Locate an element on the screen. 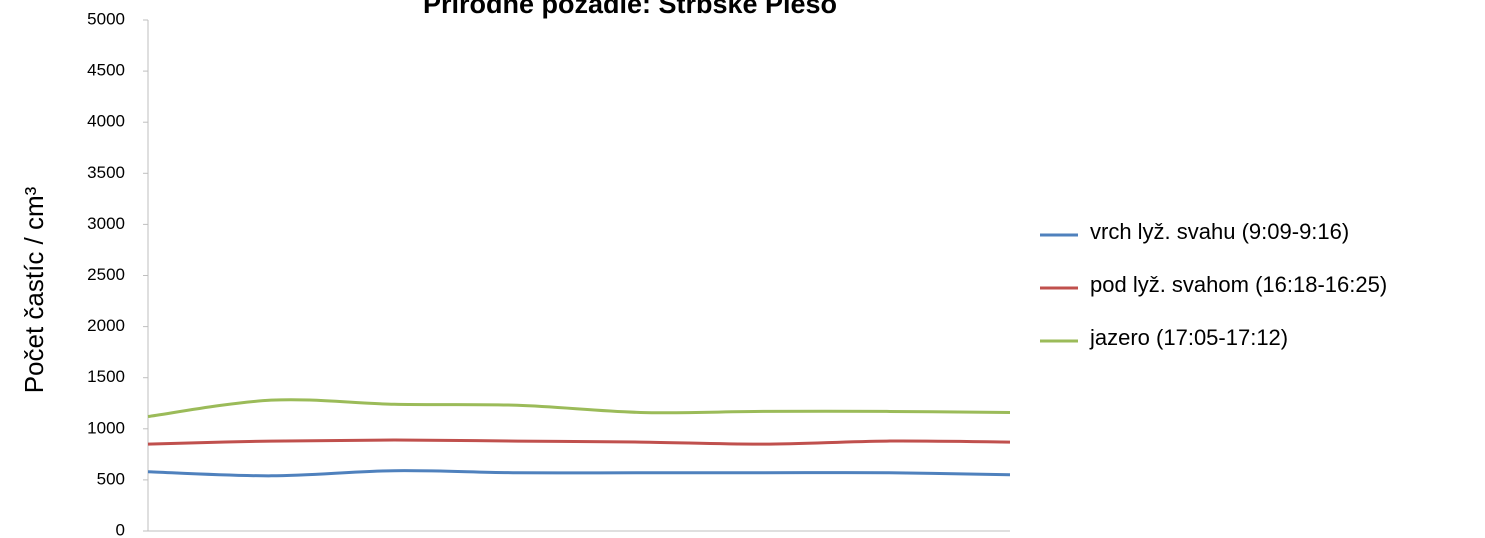  y-tick-label: 1500 is located at coordinates (106, 376).